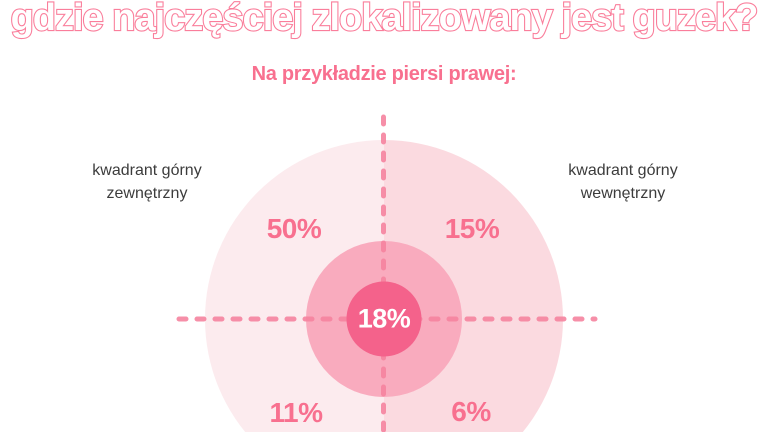  Describe the element at coordinates (147, 193) in the screenshot. I see `label-line-2: zewnętrzny` at that location.